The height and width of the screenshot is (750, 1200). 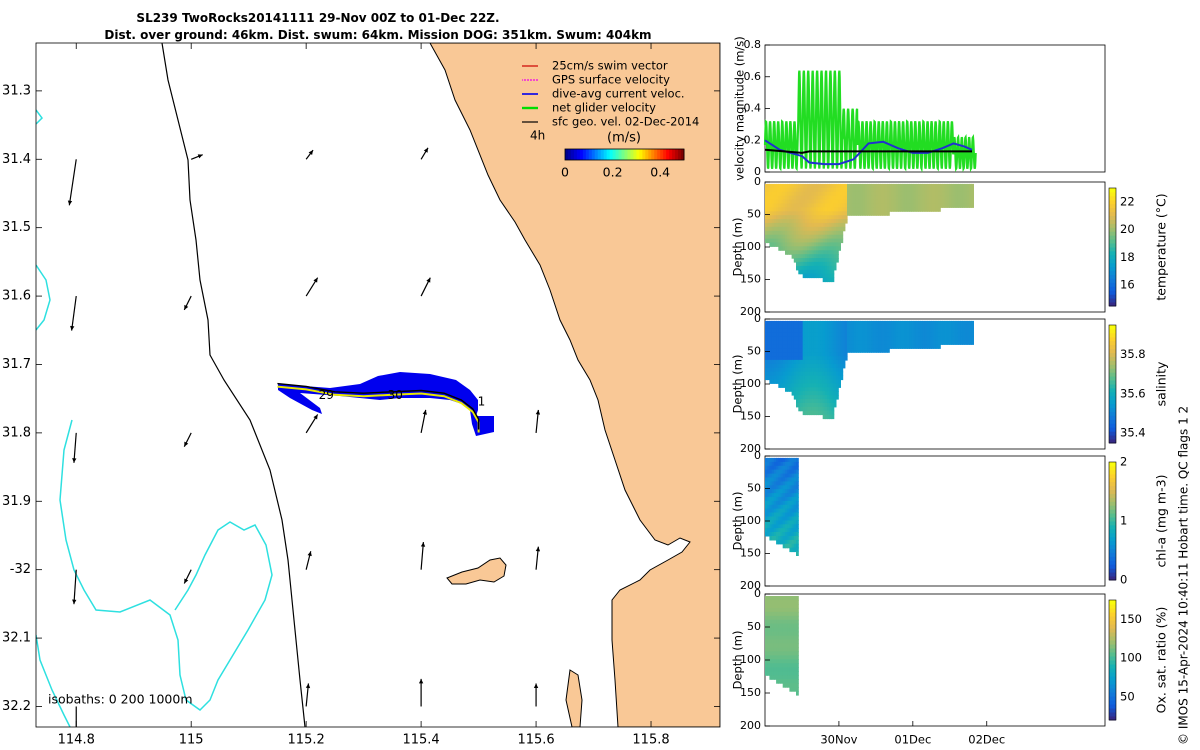 What do you see at coordinates (1112, 554) in the screenshot?
I see `chla-panel-colorbar-swatch` at bounding box center [1112, 554].